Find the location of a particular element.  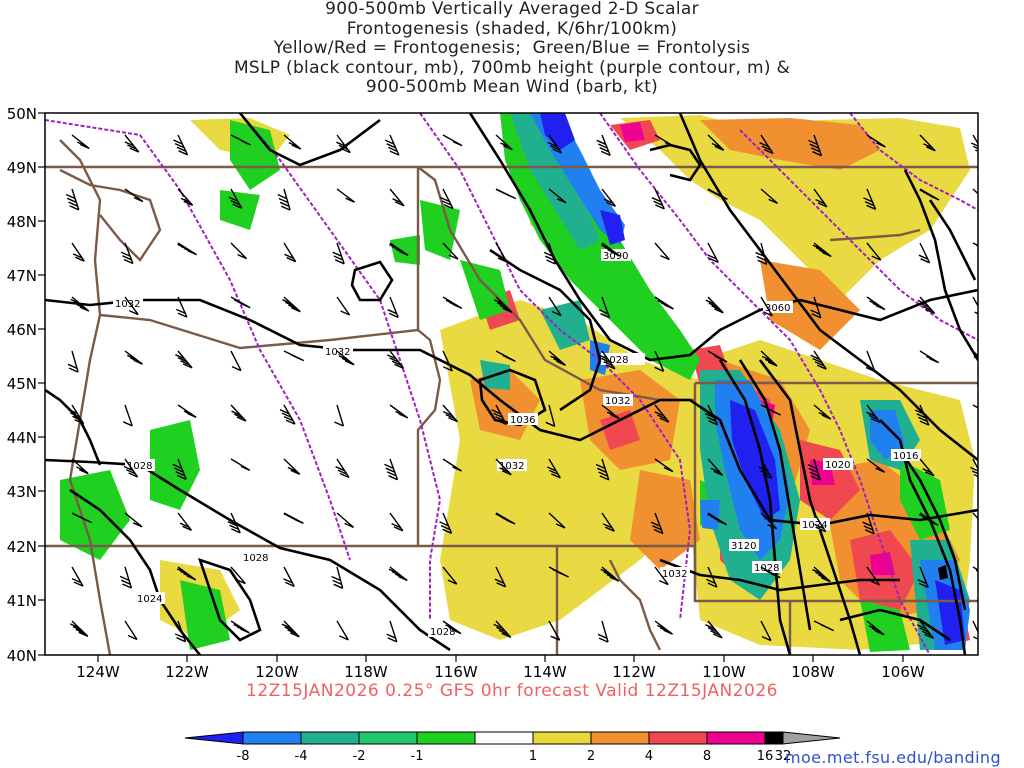

lat-label: 46N is located at coordinates (22, 330).